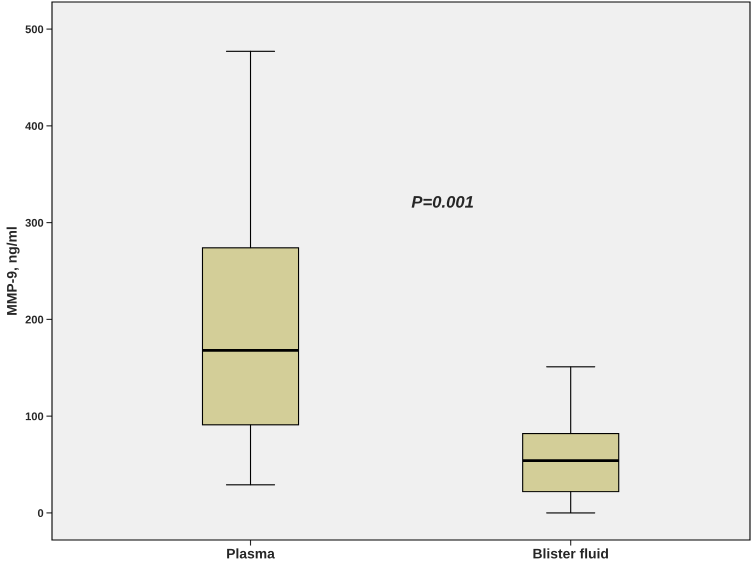  Describe the element at coordinates (35, 320) in the screenshot. I see `y-tick-label: 200` at that location.